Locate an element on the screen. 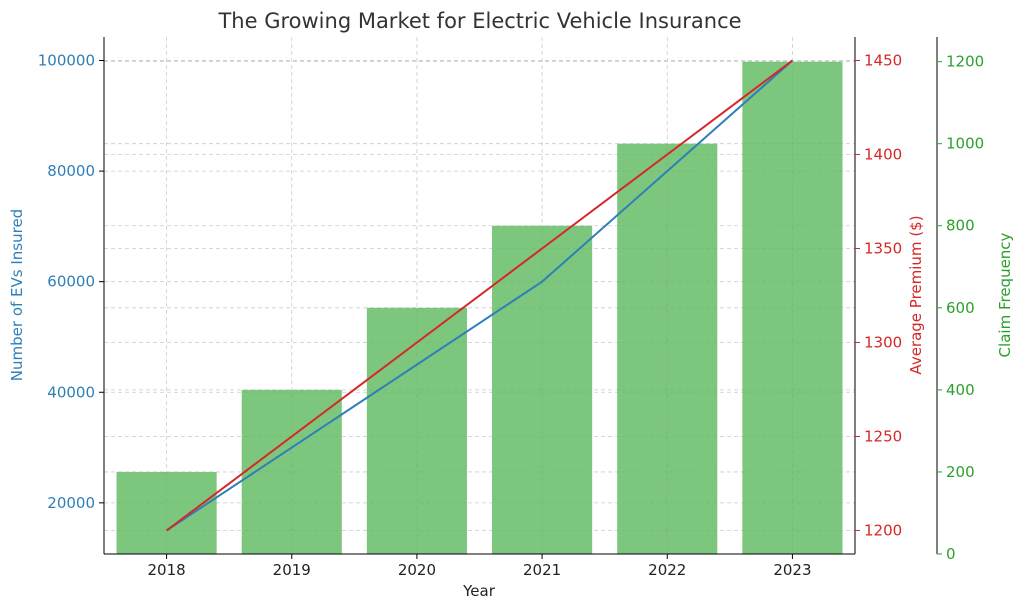  right-inner-axis-label: Average Premium ($) is located at coordinates (916, 294).